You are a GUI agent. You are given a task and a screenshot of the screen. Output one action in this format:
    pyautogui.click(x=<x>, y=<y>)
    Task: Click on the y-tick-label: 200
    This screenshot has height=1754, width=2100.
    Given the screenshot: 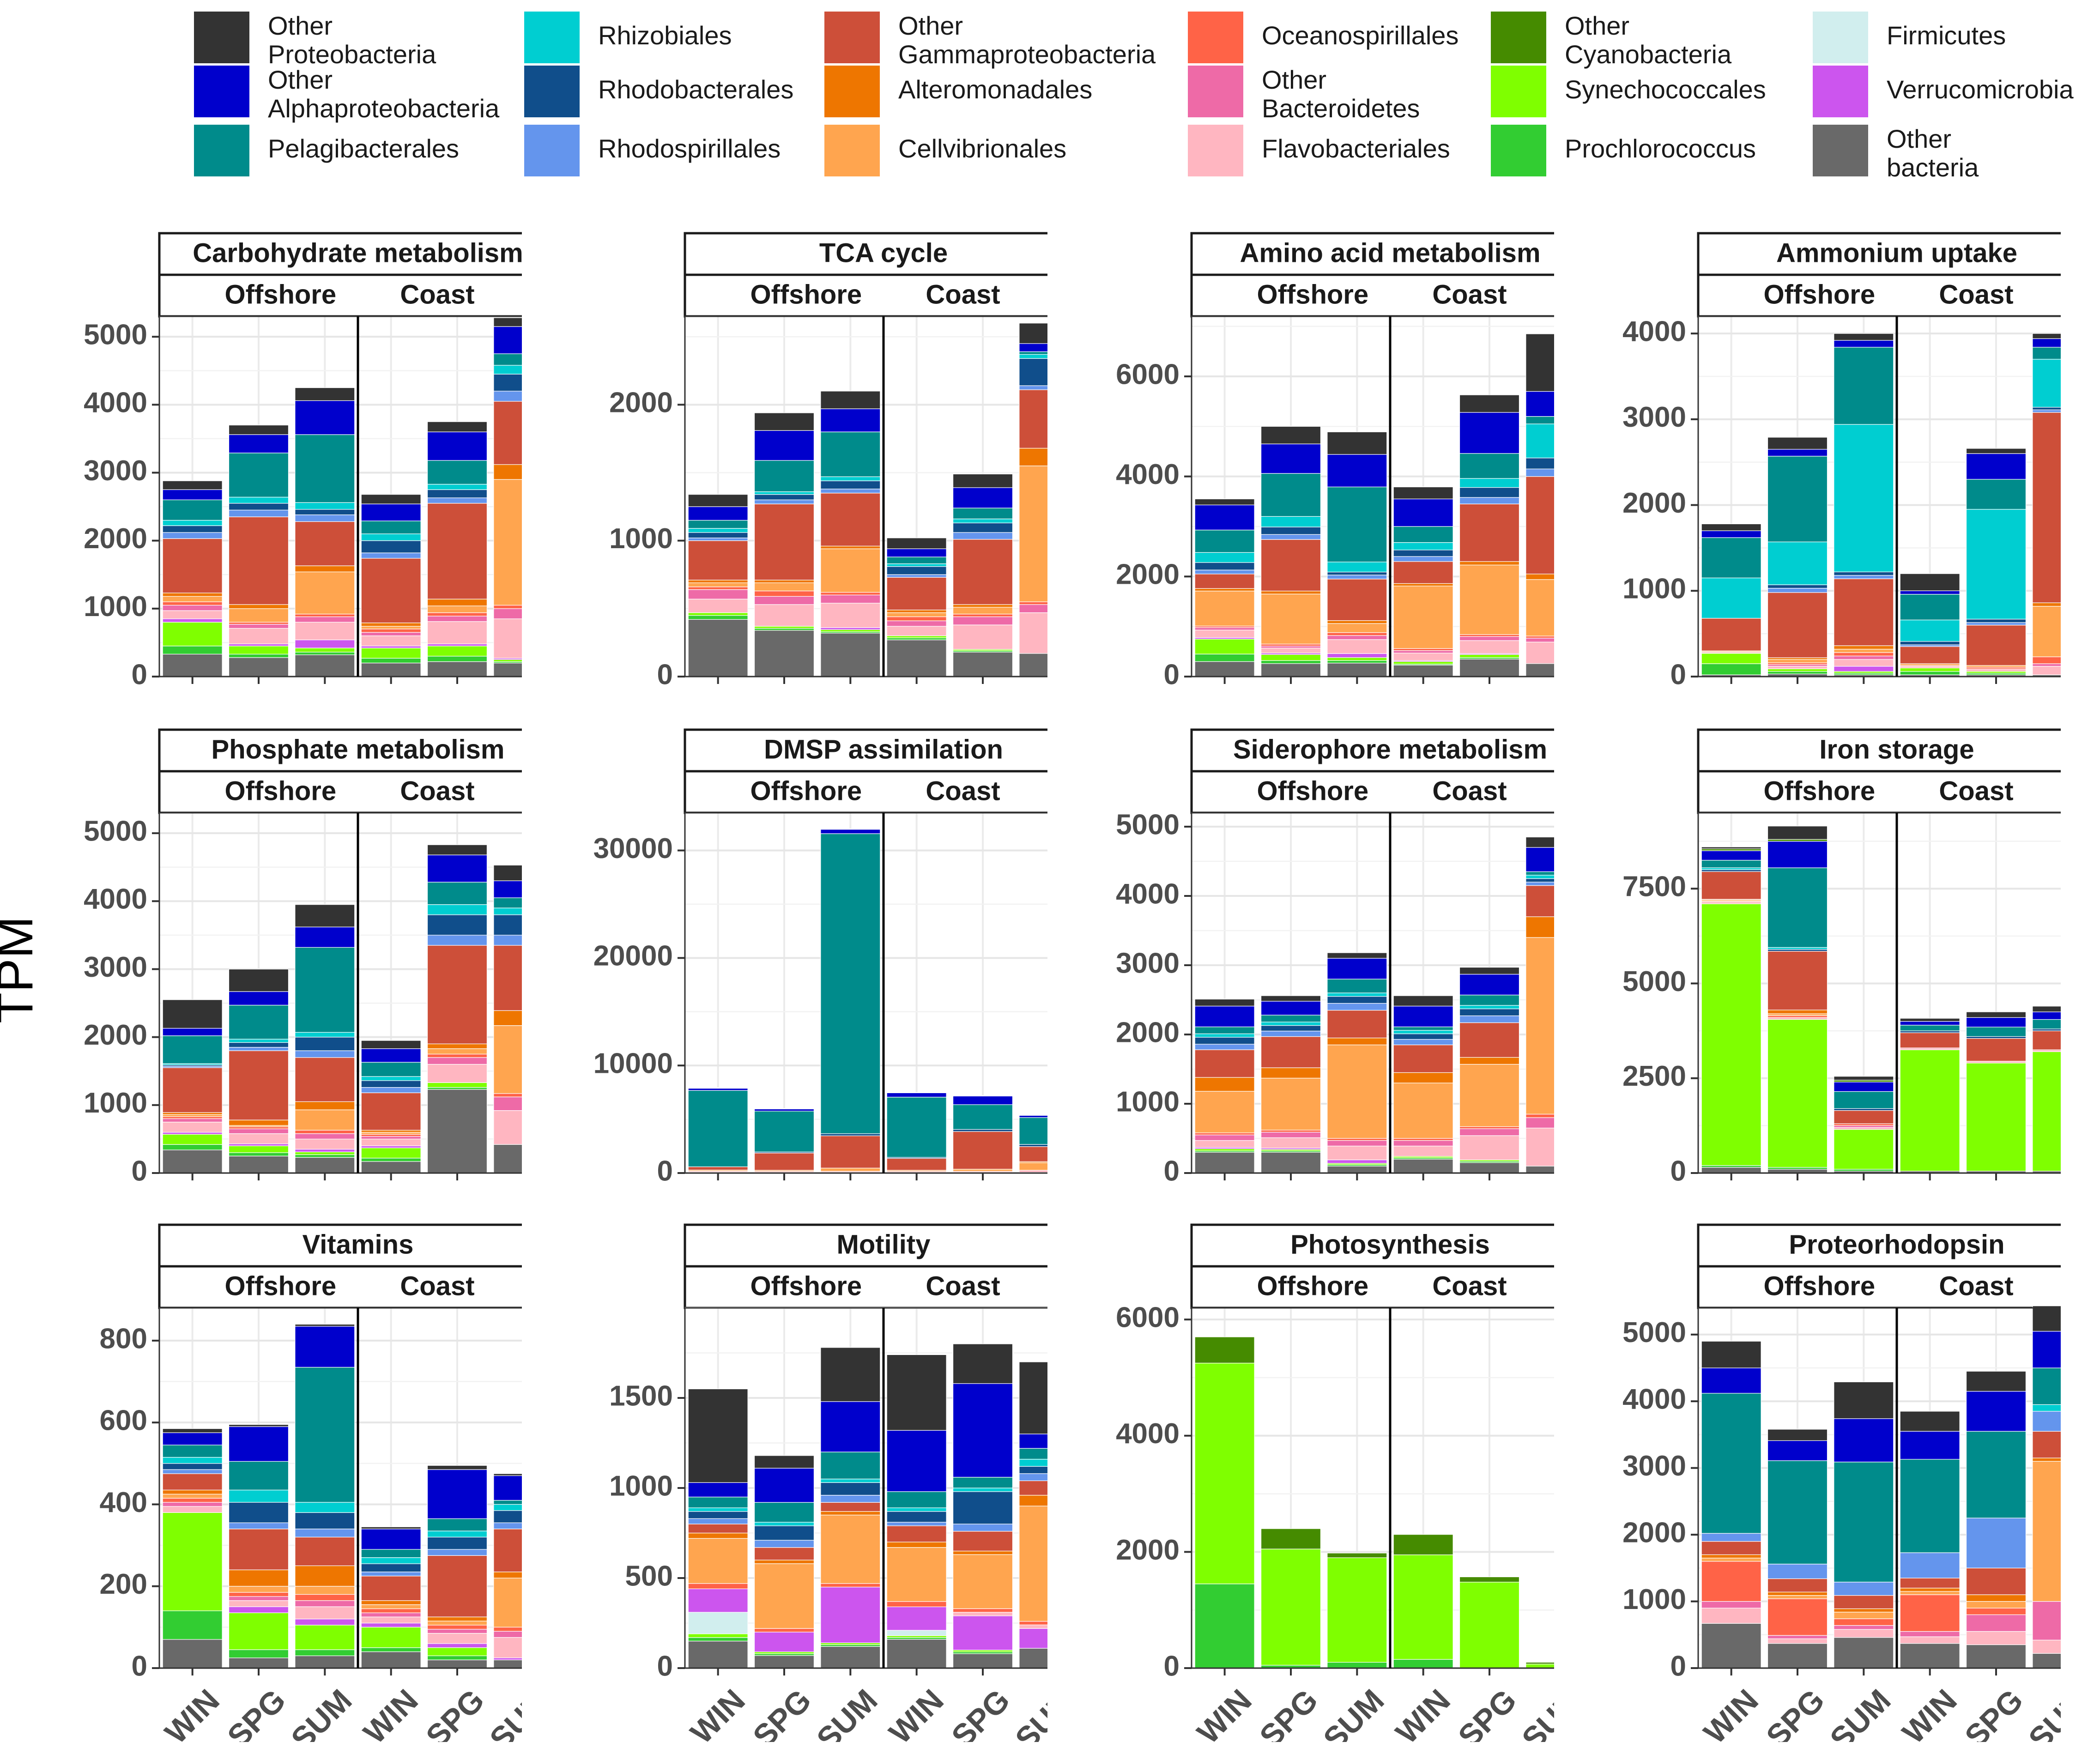 What is the action you would take?
    pyautogui.click(x=123, y=1584)
    